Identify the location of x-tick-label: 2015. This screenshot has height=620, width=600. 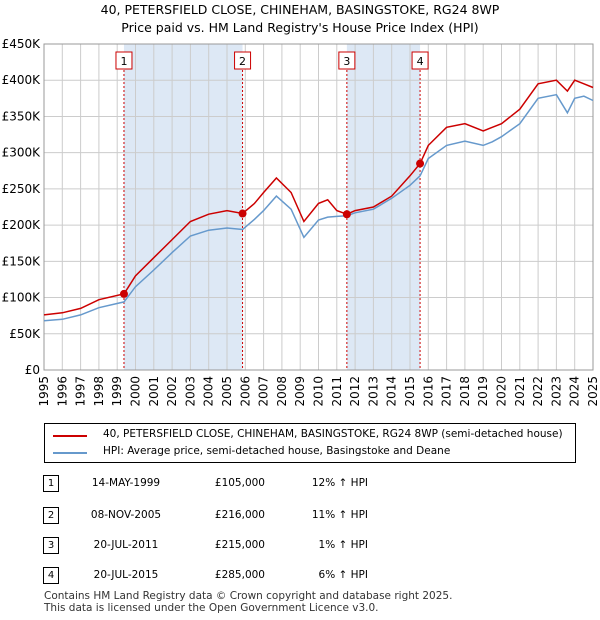
(410, 391).